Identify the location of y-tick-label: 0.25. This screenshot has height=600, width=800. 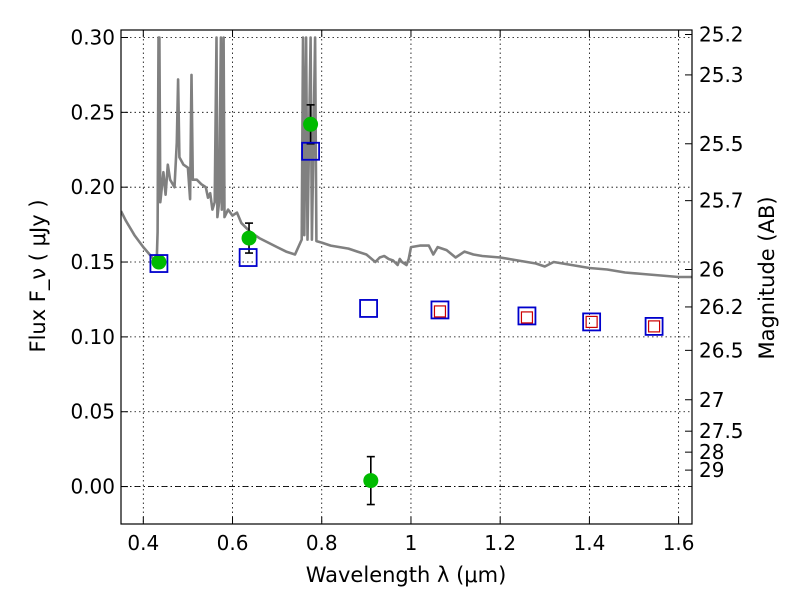
(92, 112).